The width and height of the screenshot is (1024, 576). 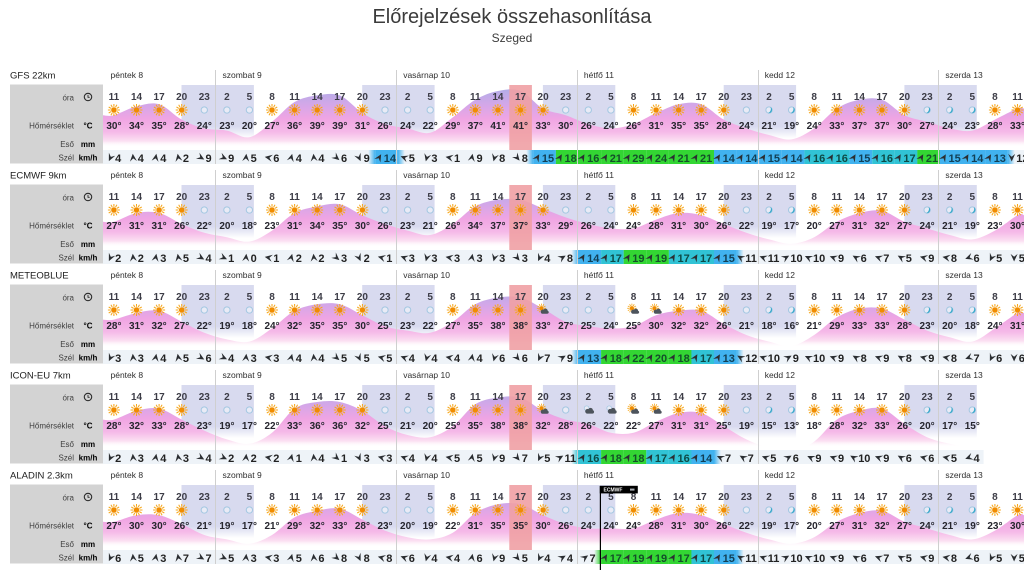 I want to click on svg-text: 19, so click(x=661, y=559).